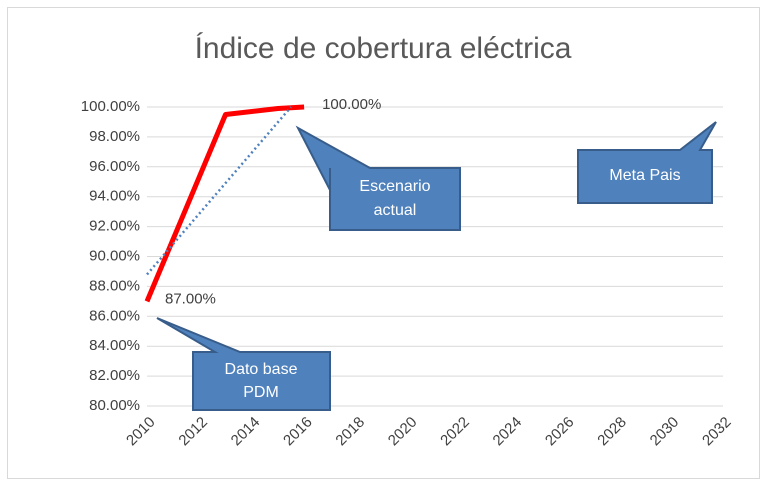 This screenshot has height=488, width=767. Describe the element at coordinates (261, 392) in the screenshot. I see `callout-text: PDM` at that location.